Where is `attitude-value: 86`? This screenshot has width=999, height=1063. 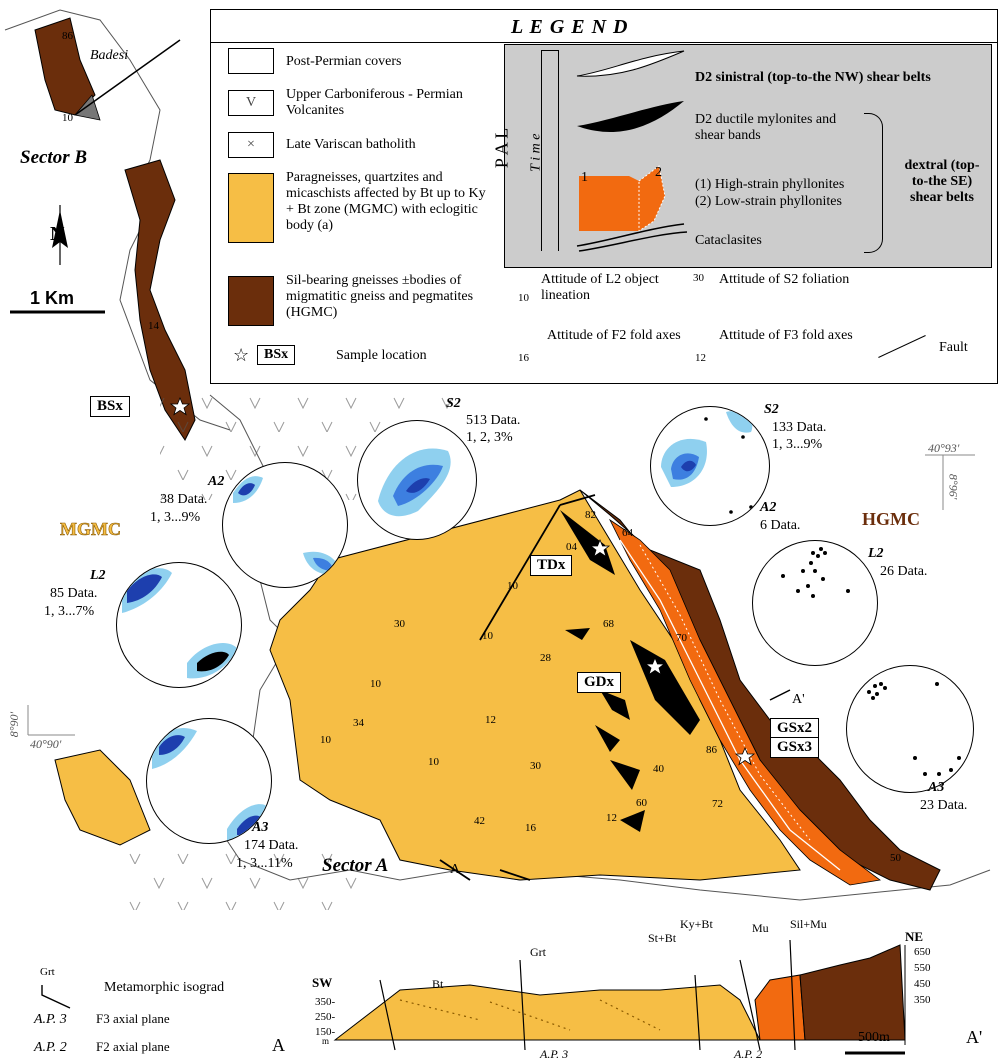
attitude-value: 86 is located at coordinates (67, 36).